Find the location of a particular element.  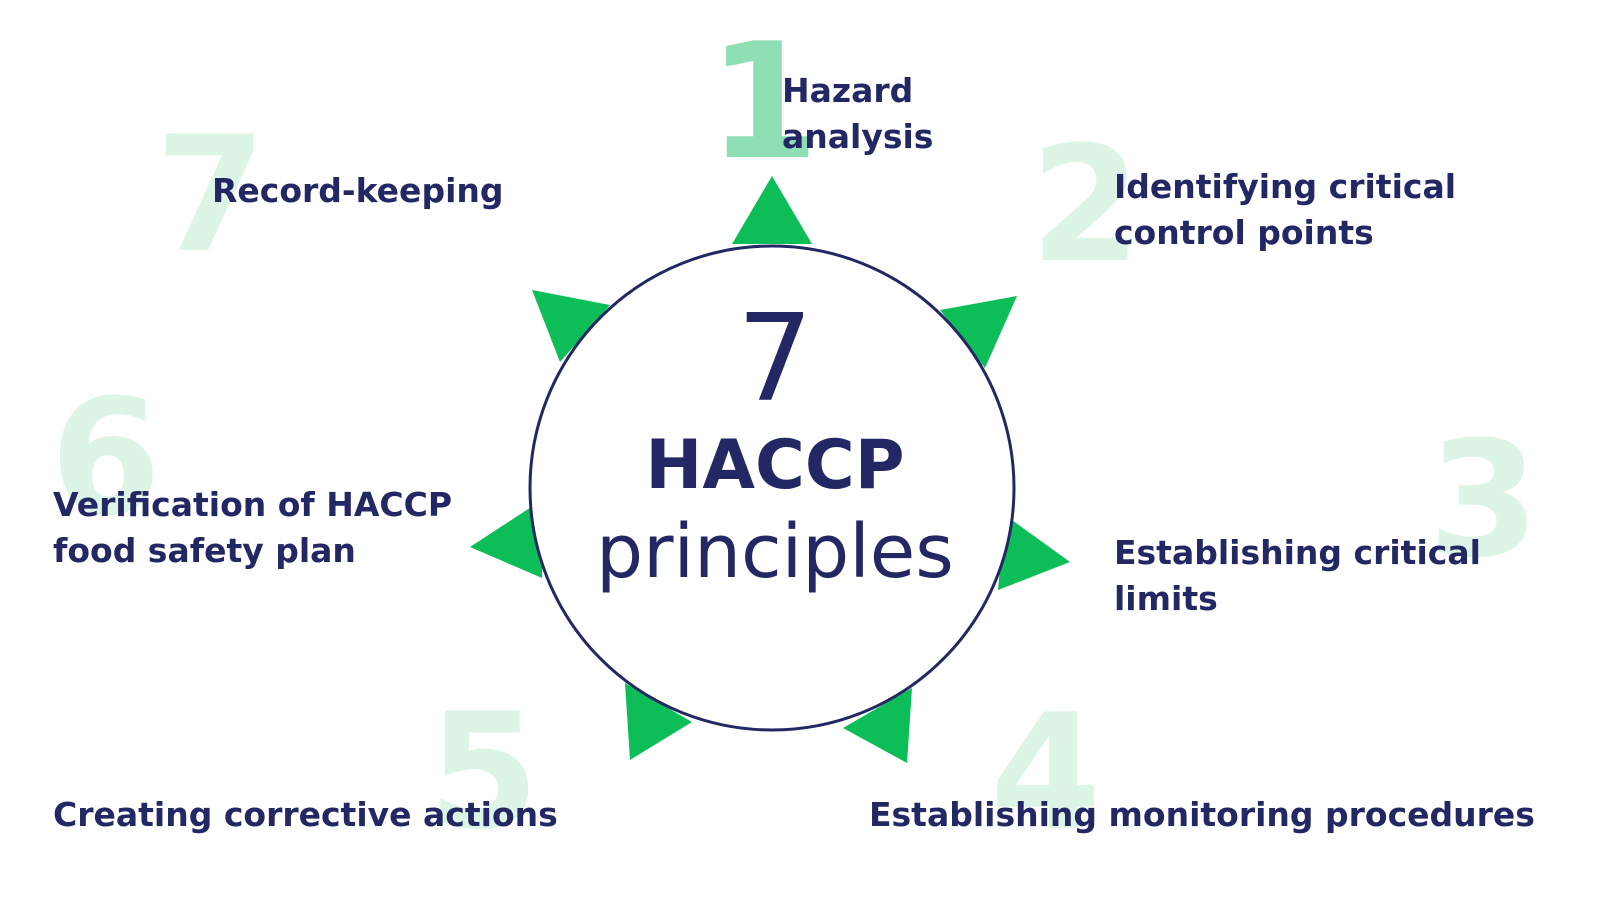

principle-7-line1: Record-keeping is located at coordinates (358, 190).